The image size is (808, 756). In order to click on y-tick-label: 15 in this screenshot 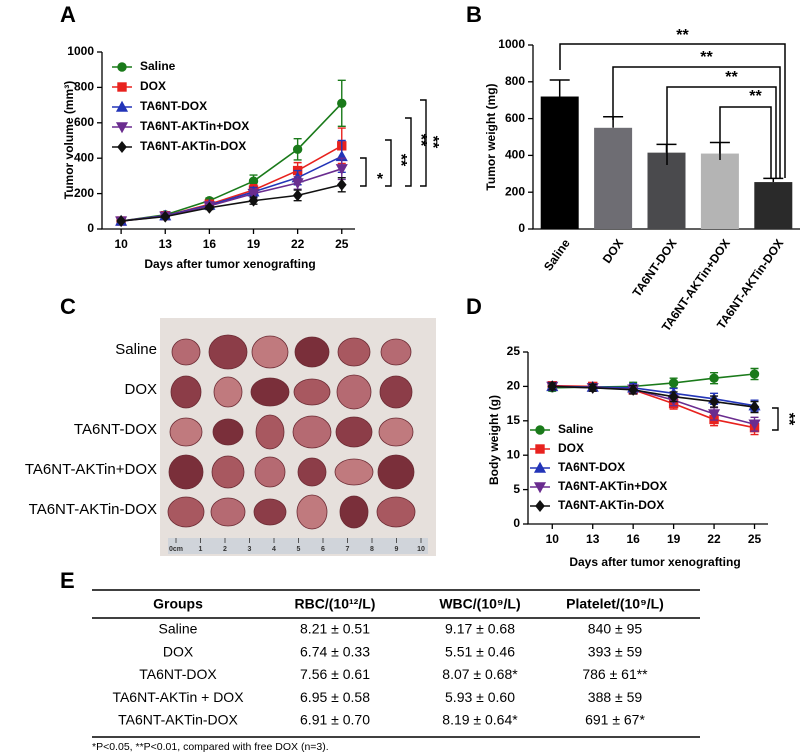, I will do `click(514, 420)`.